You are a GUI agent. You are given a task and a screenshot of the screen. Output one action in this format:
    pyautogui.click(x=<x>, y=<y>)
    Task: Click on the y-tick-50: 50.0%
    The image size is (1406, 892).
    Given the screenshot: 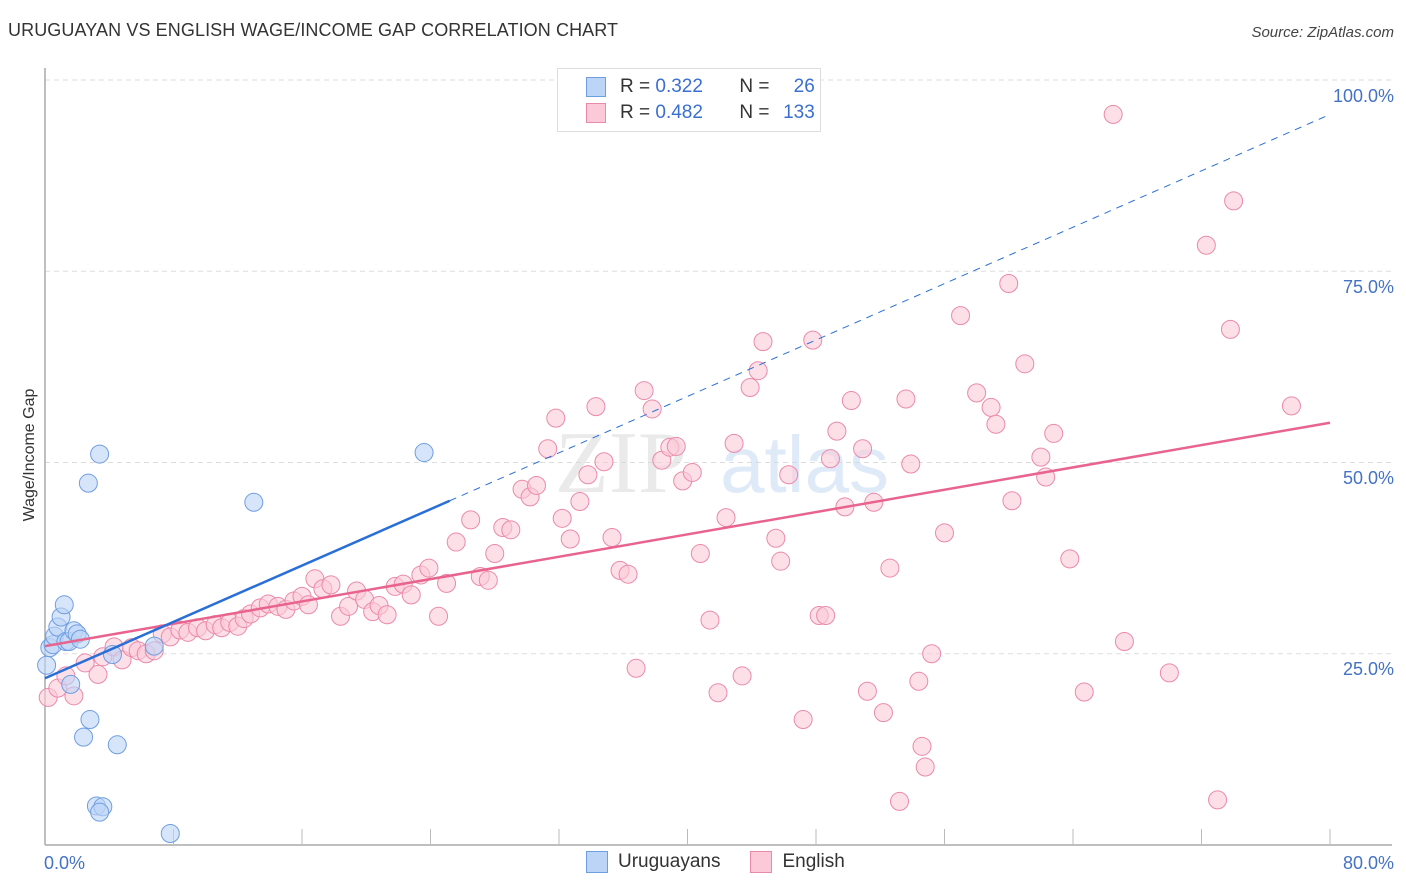 What is the action you would take?
    pyautogui.click(x=1368, y=478)
    